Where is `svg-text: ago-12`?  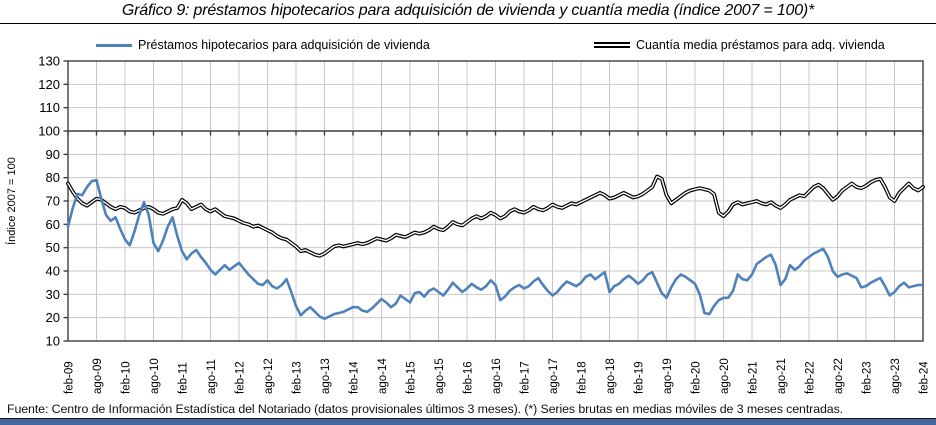 svg-text: ago-12 is located at coordinates (269, 376).